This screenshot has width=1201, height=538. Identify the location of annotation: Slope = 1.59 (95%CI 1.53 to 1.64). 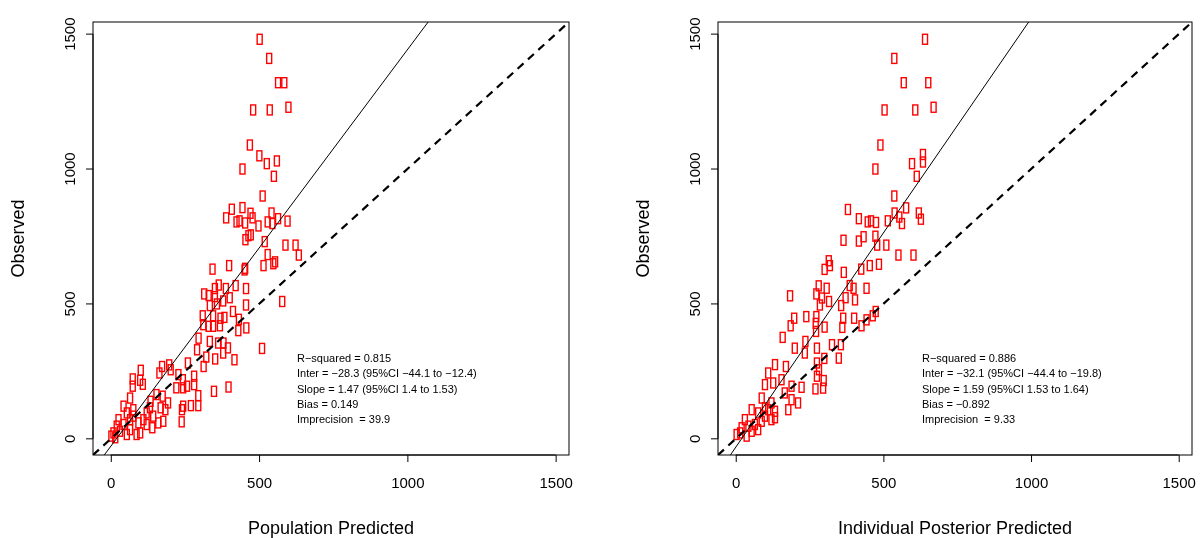
(1005, 388).